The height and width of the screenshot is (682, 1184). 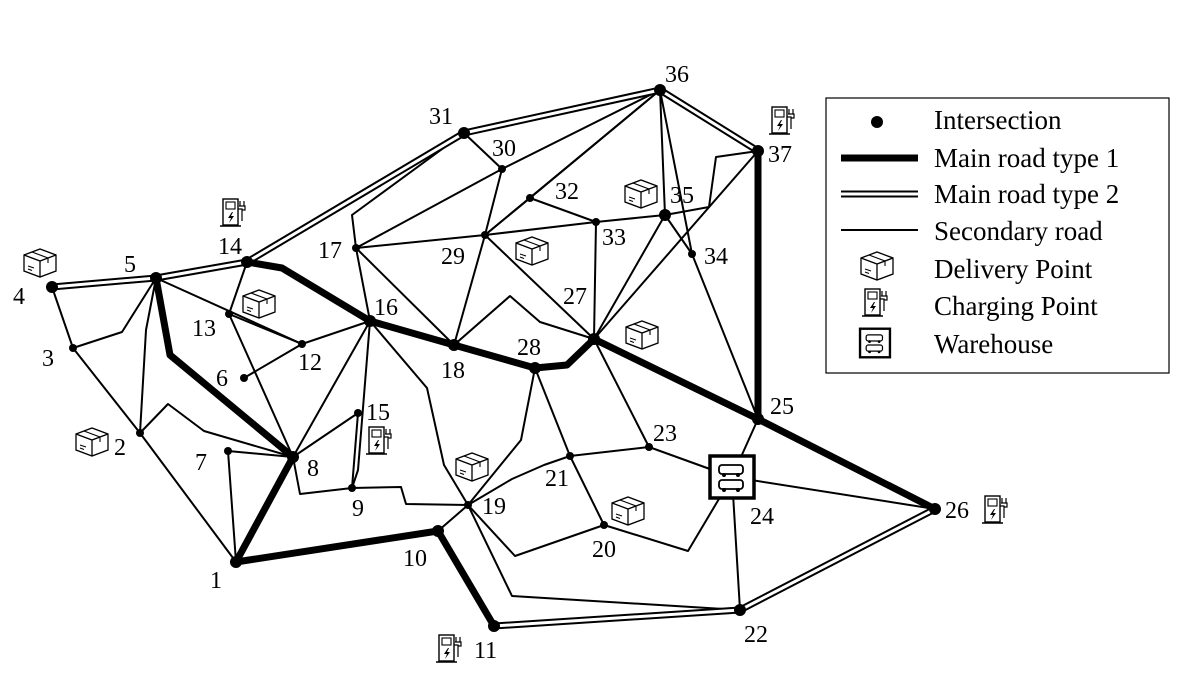 I want to click on road-main-2-4-5-inner, so click(x=104, y=282).